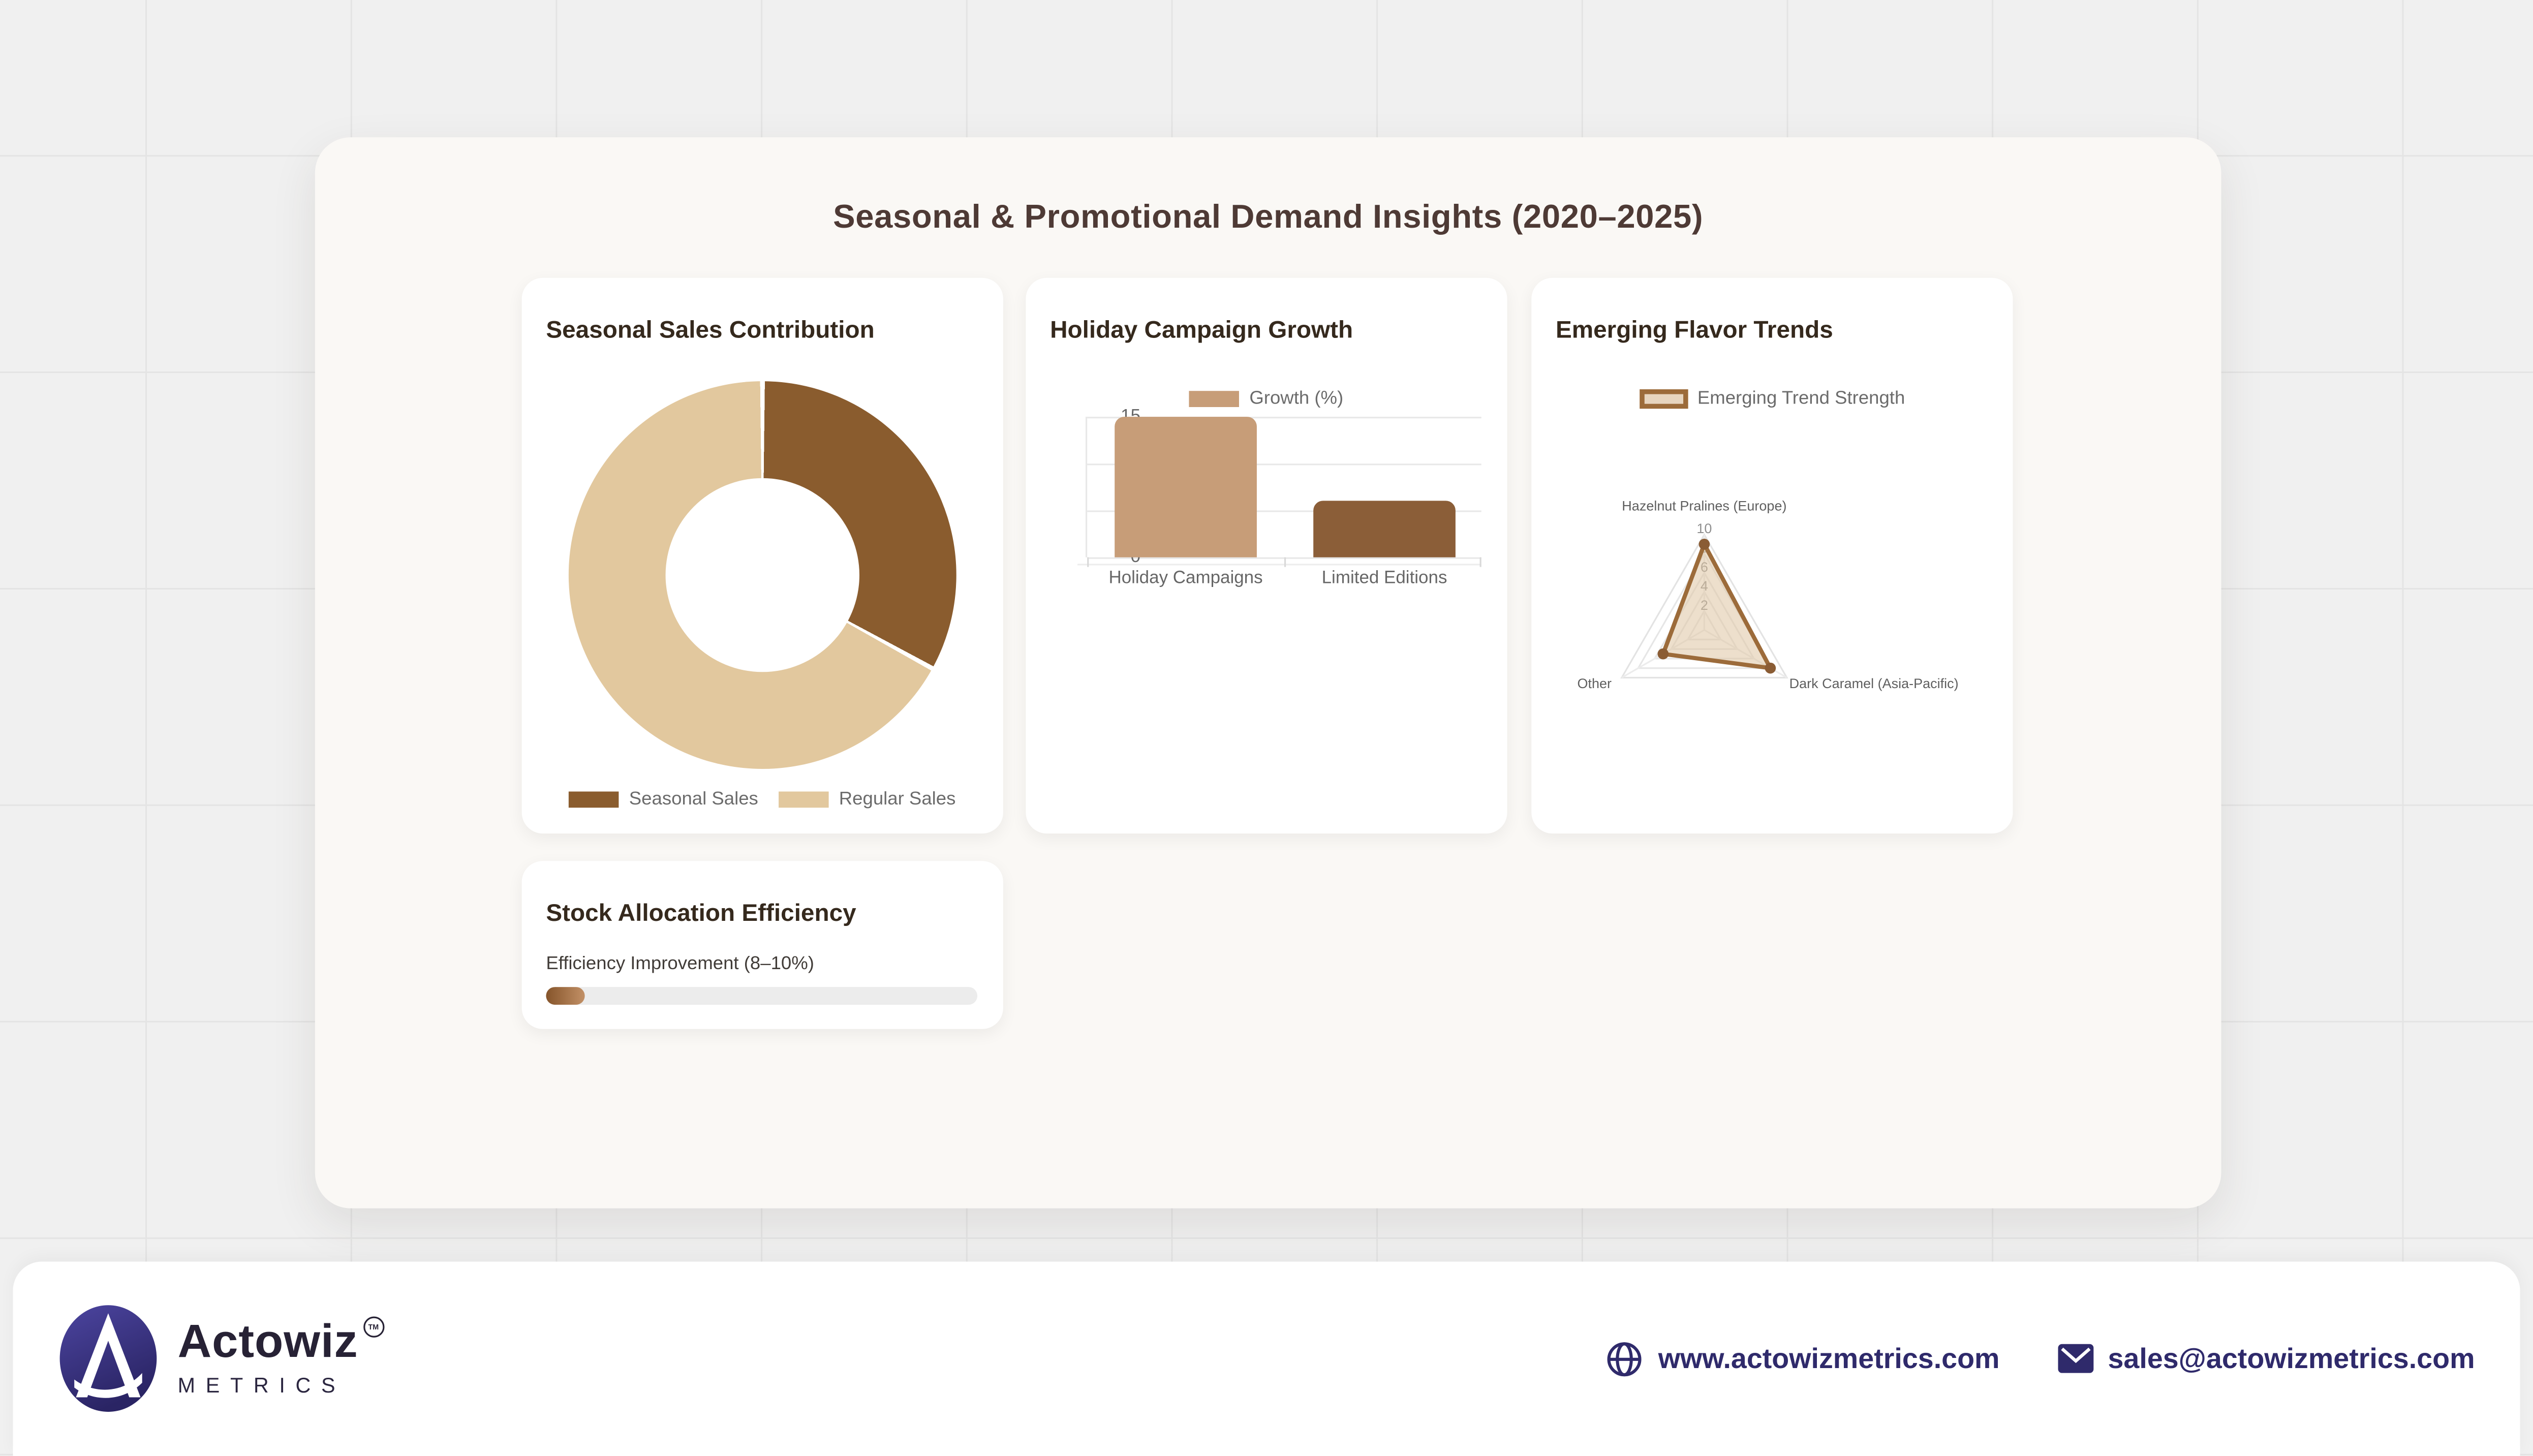 The width and height of the screenshot is (2533, 1456). I want to click on legend-item-growth: Growth (%), so click(1266, 399).